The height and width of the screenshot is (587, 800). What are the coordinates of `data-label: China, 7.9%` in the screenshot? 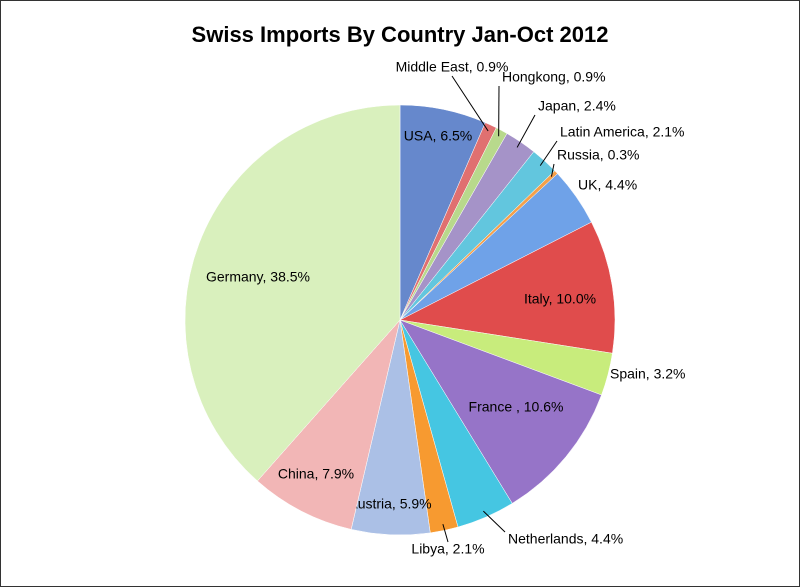 It's located at (316, 474).